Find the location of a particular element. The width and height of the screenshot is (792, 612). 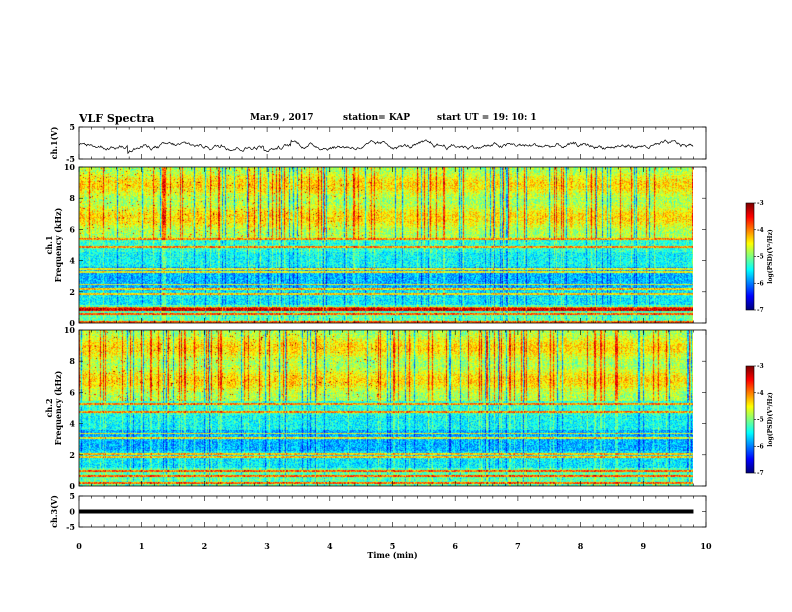

start-ut-label: start UT = 19: 10: 1 is located at coordinates (487, 118).